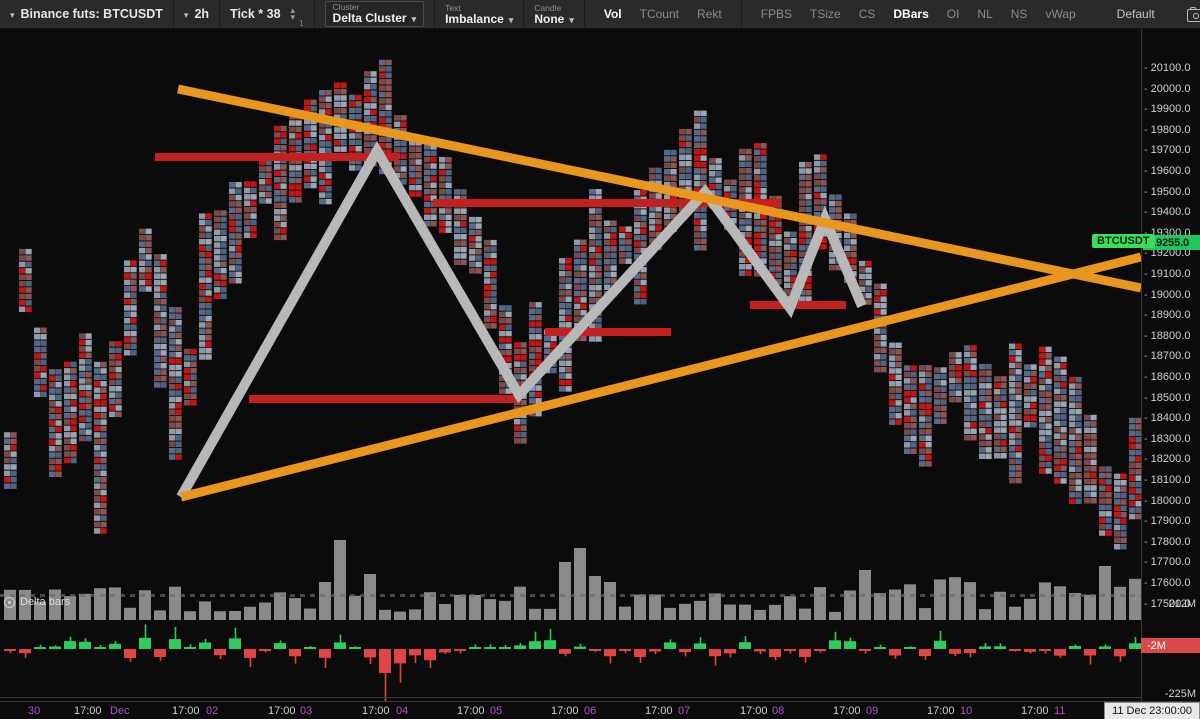 This screenshot has width=1200, height=719. I want to click on indicator-toggles-primary: Vol TCount Rekt, so click(663, 14).